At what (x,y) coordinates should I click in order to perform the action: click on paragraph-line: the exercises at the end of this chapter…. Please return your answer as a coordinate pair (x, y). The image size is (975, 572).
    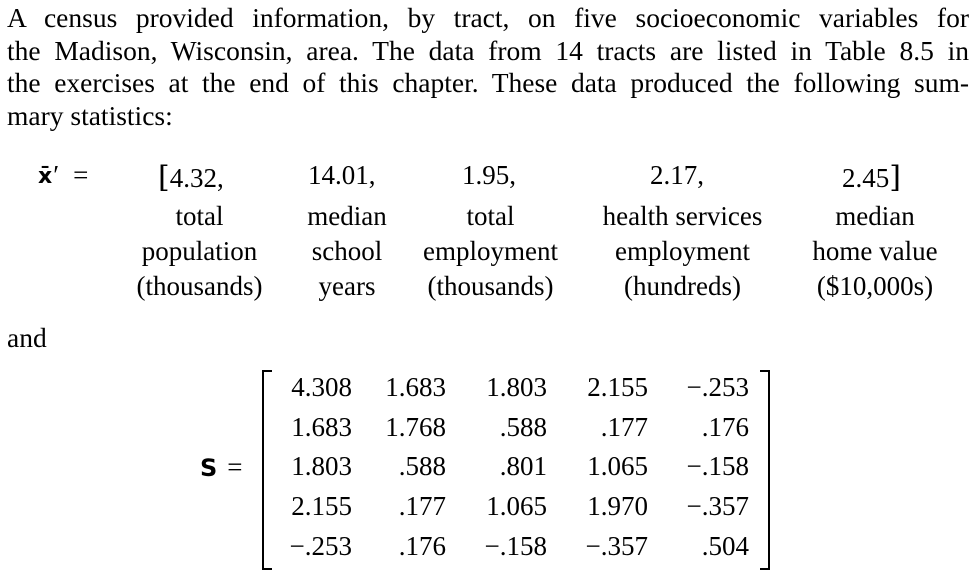
    Looking at the image, I should click on (488, 82).